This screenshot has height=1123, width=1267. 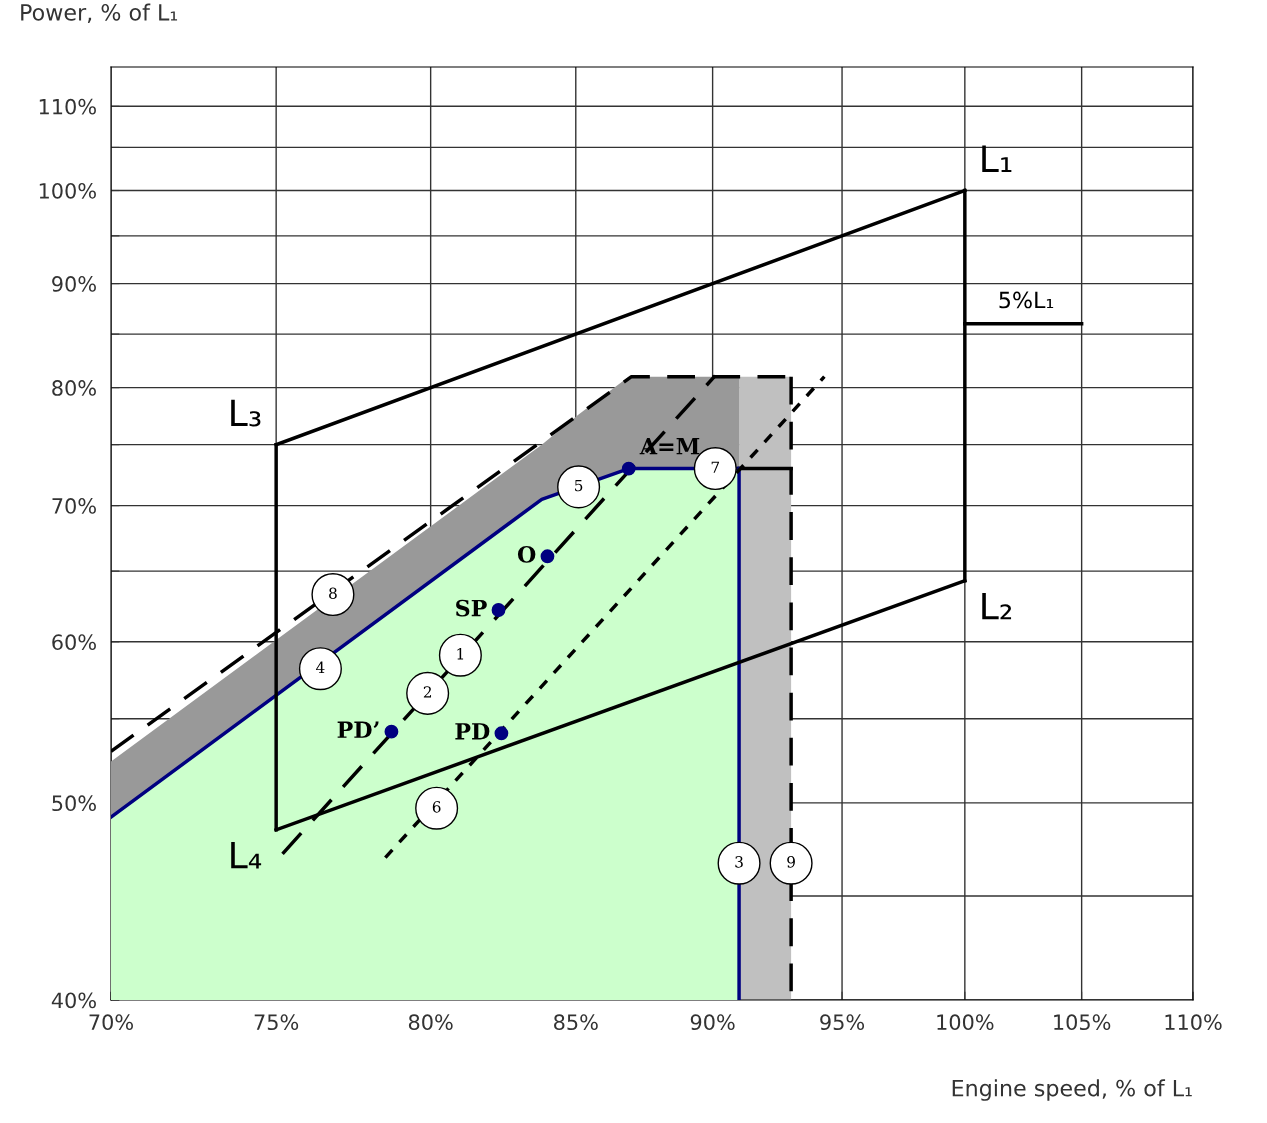 What do you see at coordinates (276, 1022) in the screenshot?
I see `x-tick-label: 75%` at bounding box center [276, 1022].